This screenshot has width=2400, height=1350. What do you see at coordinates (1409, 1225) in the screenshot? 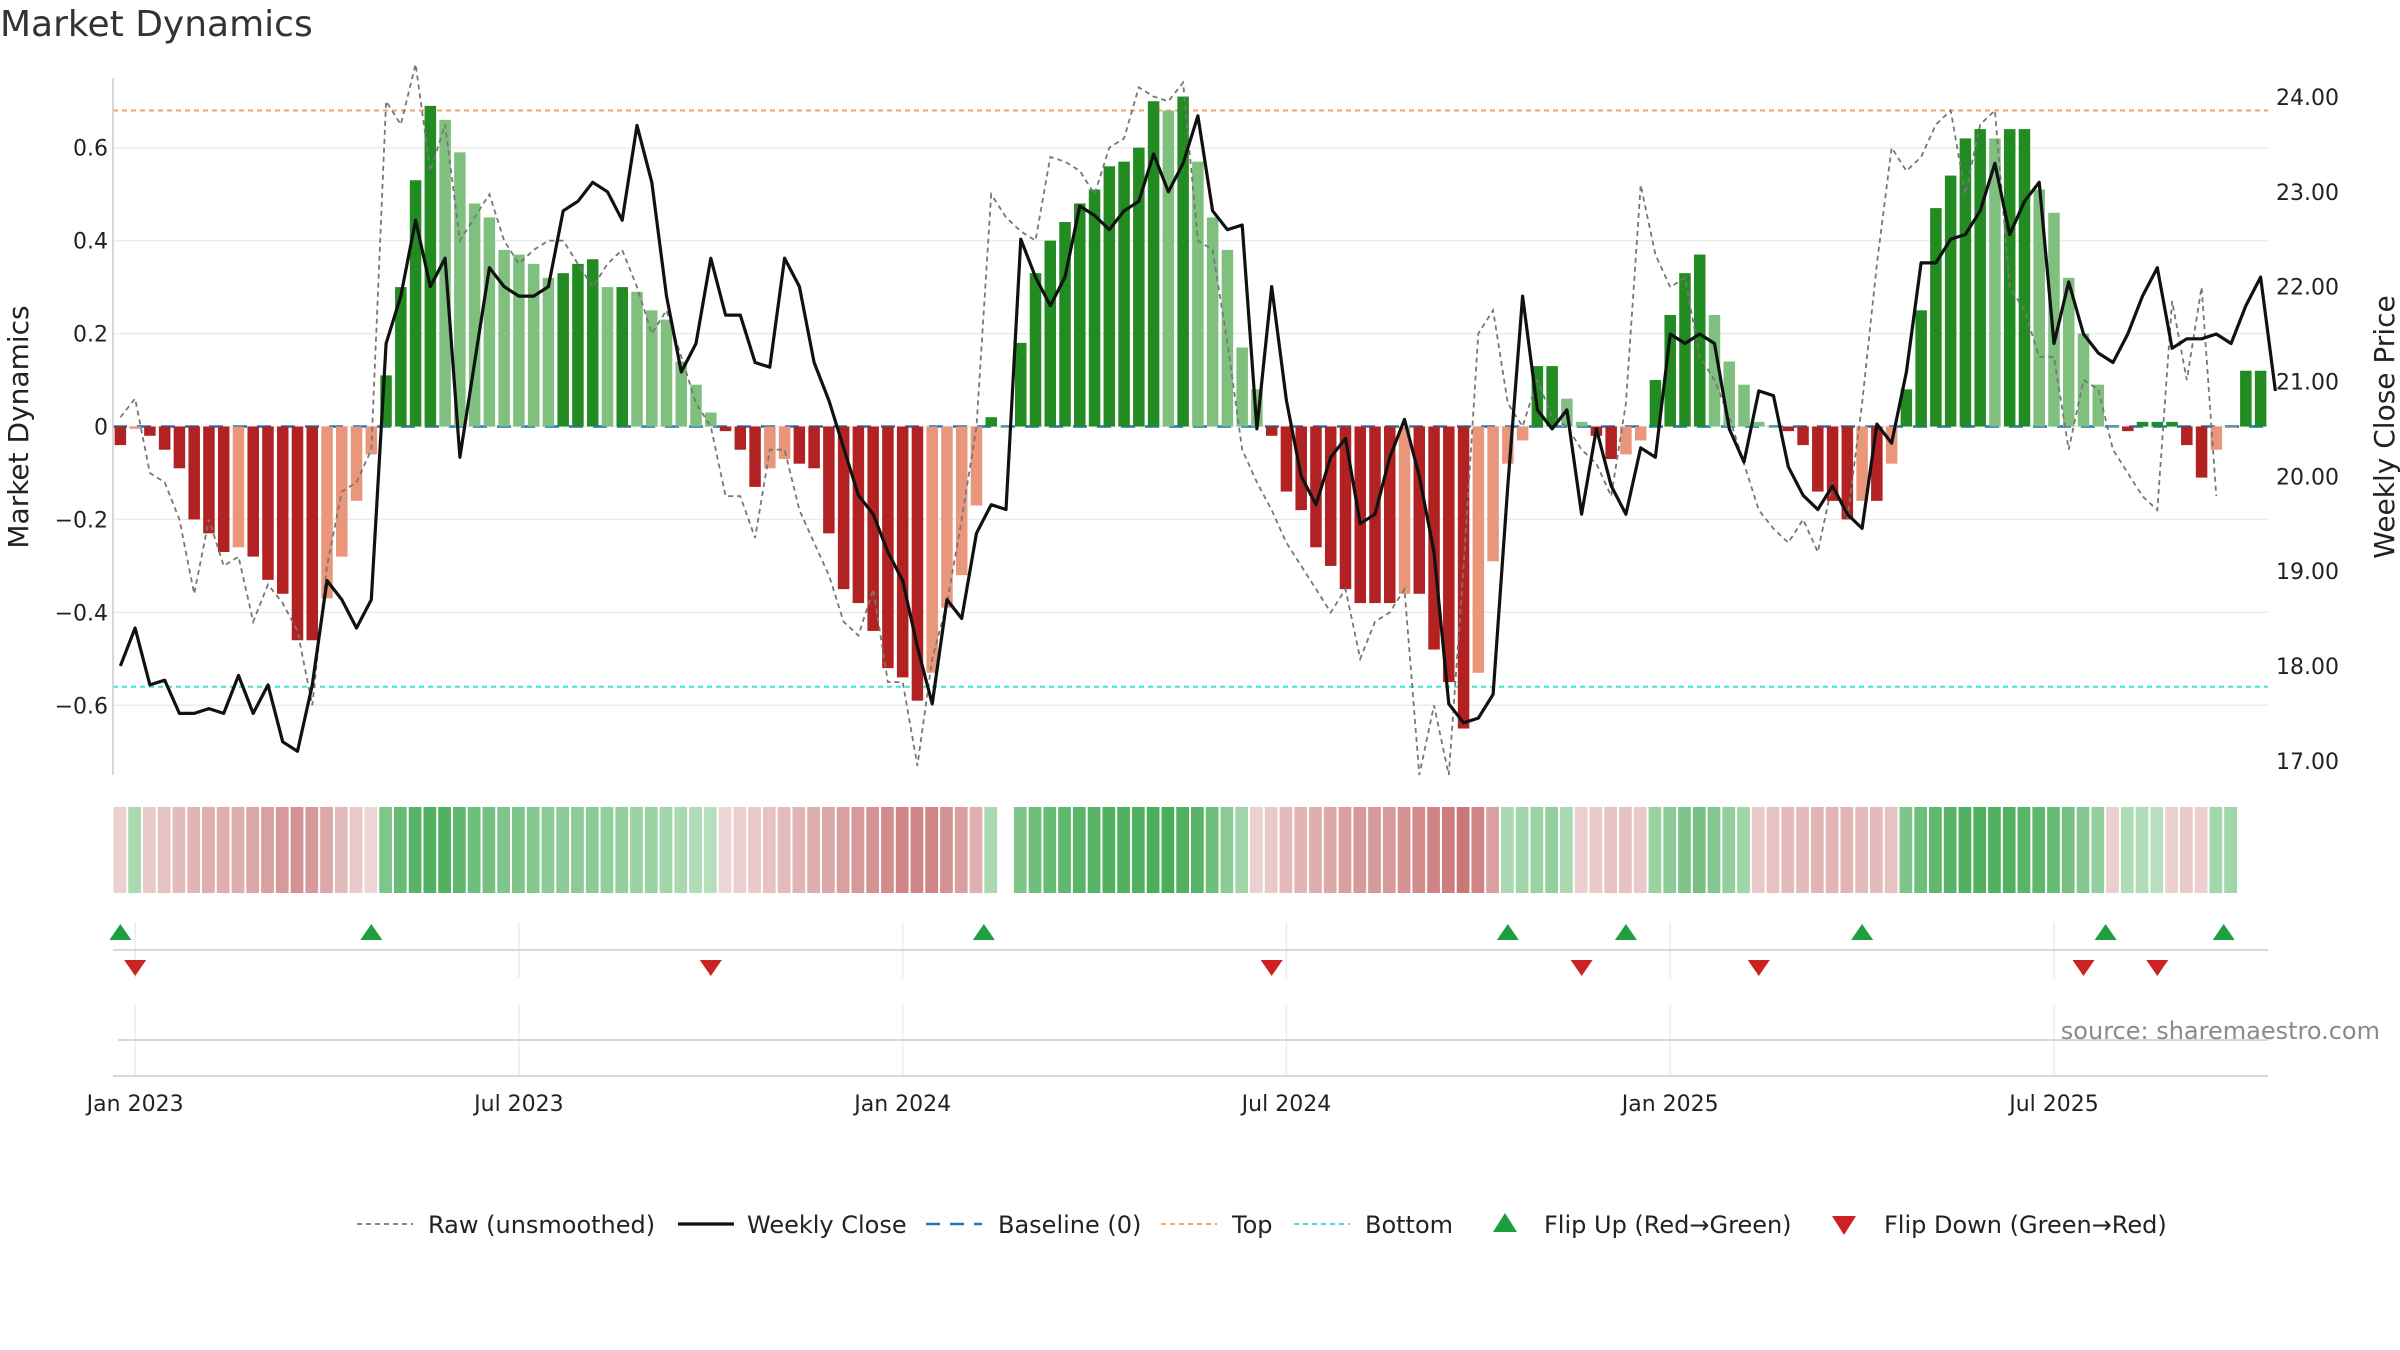
I see `legend-label: Bottom` at bounding box center [1409, 1225].